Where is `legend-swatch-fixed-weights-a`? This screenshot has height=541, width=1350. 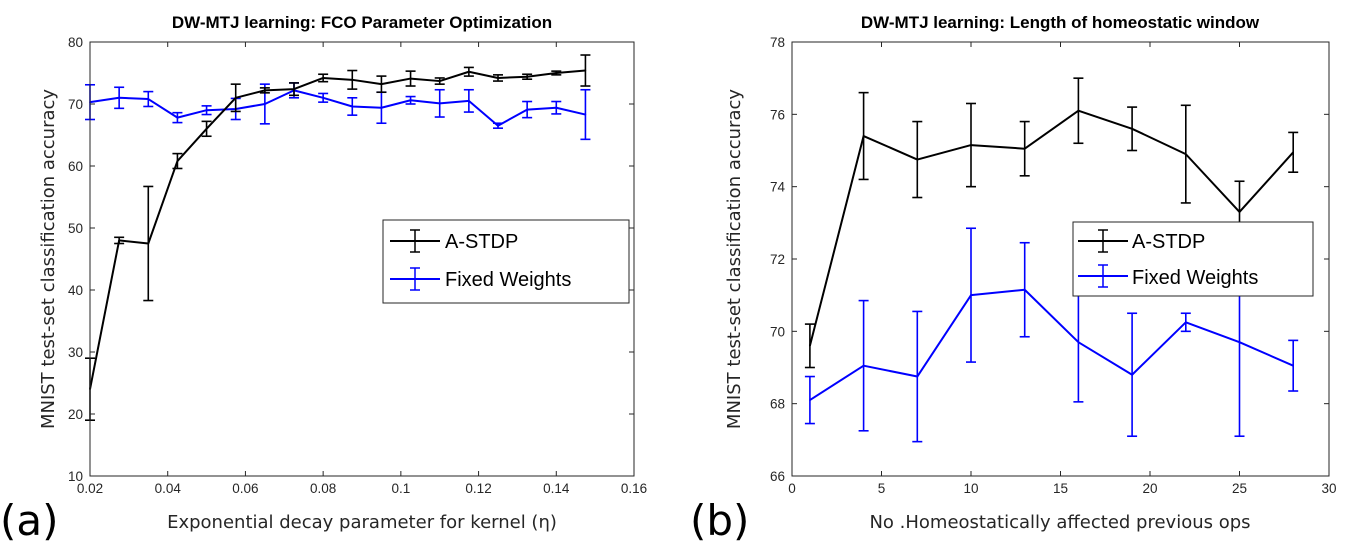 legend-swatch-fixed-weights-a is located at coordinates (415, 279).